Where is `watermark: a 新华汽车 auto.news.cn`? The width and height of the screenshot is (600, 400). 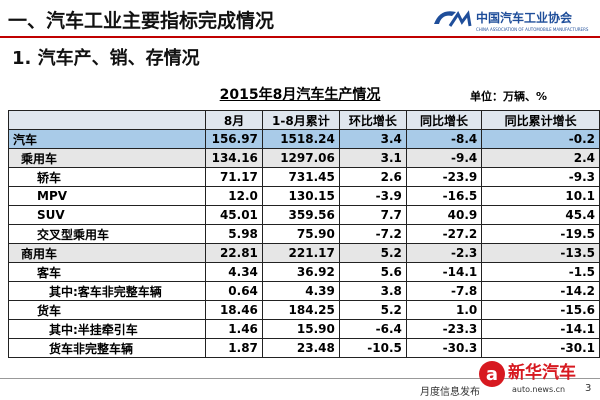 watermark: a 新华汽车 auto.news.cn is located at coordinates (527, 377).